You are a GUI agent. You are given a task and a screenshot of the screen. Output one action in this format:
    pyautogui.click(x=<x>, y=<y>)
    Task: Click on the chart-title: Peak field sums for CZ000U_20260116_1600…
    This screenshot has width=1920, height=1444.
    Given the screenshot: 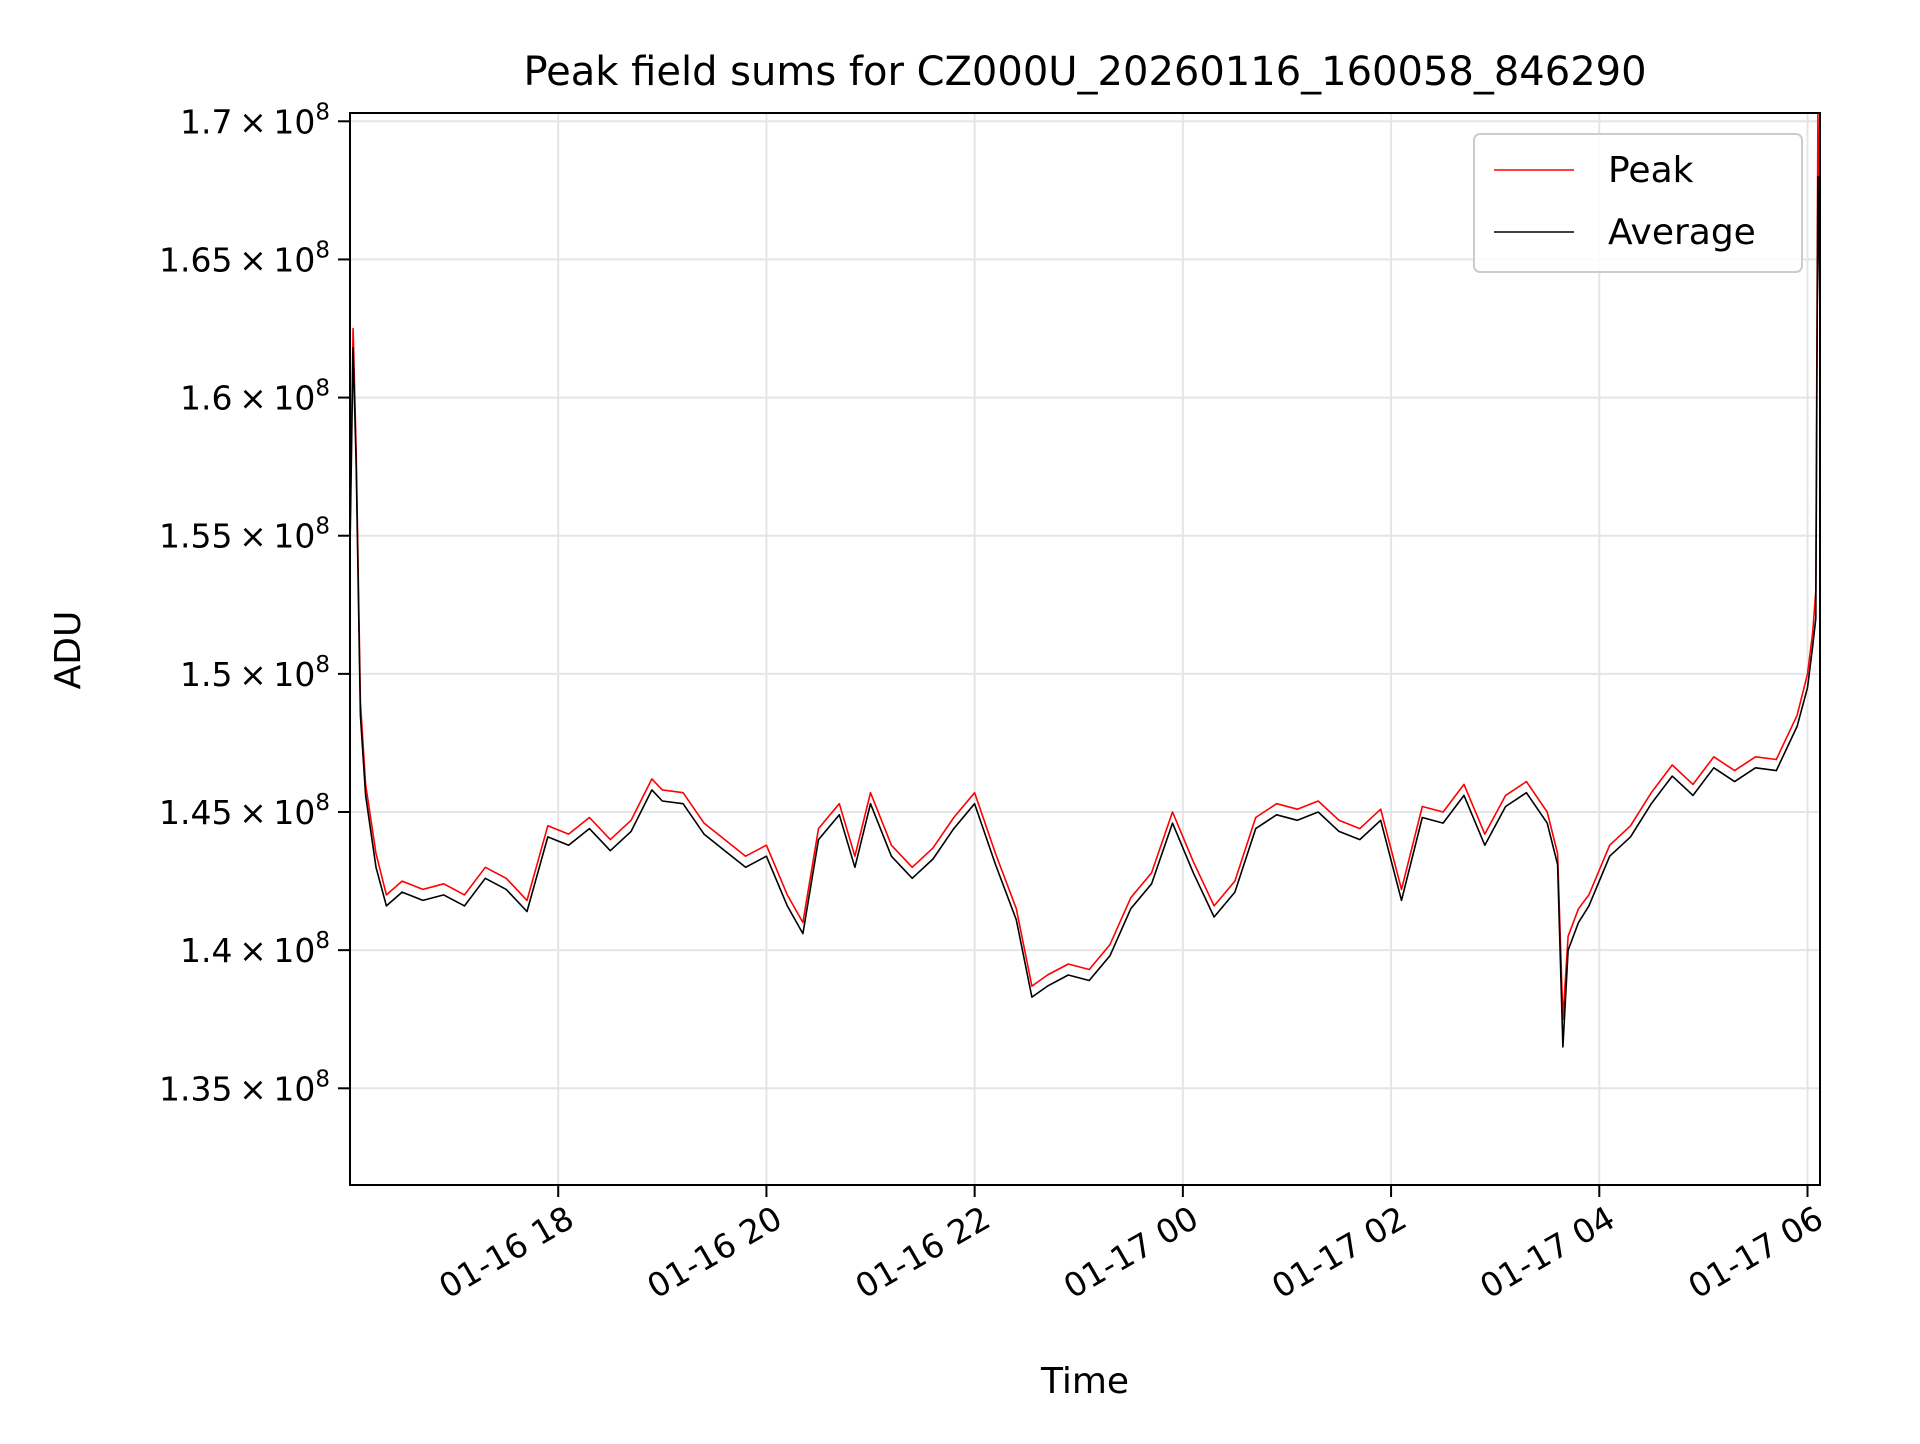 What is the action you would take?
    pyautogui.click(x=1084, y=72)
    